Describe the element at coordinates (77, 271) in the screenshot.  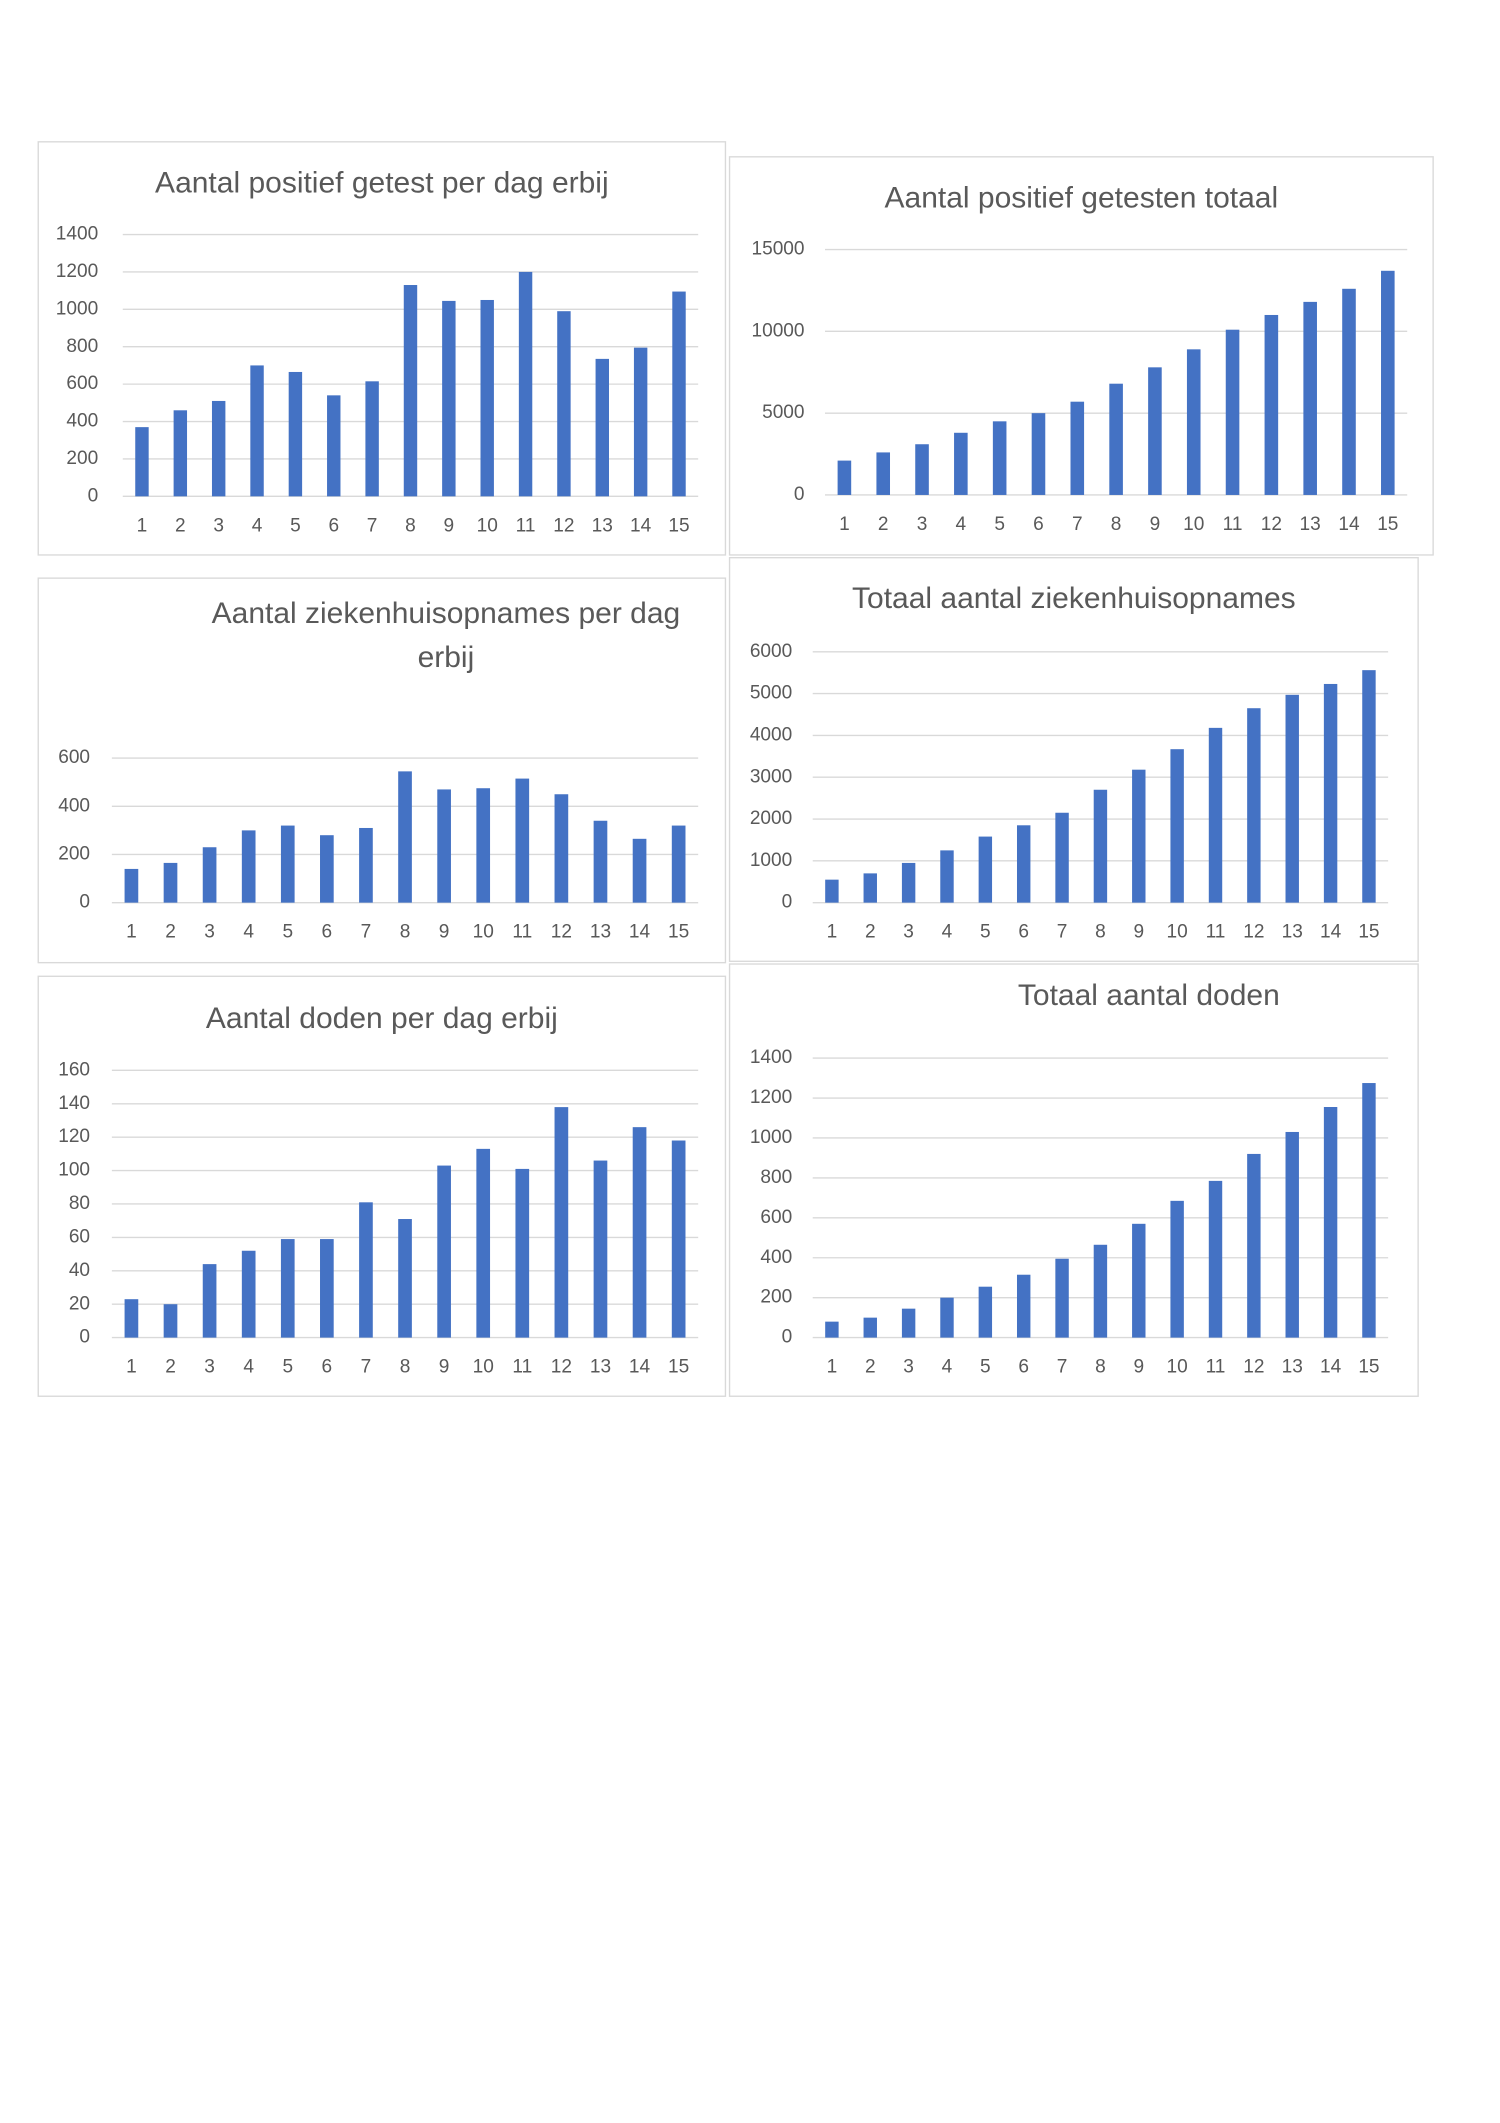
I see `y-tick-label: 1200` at that location.